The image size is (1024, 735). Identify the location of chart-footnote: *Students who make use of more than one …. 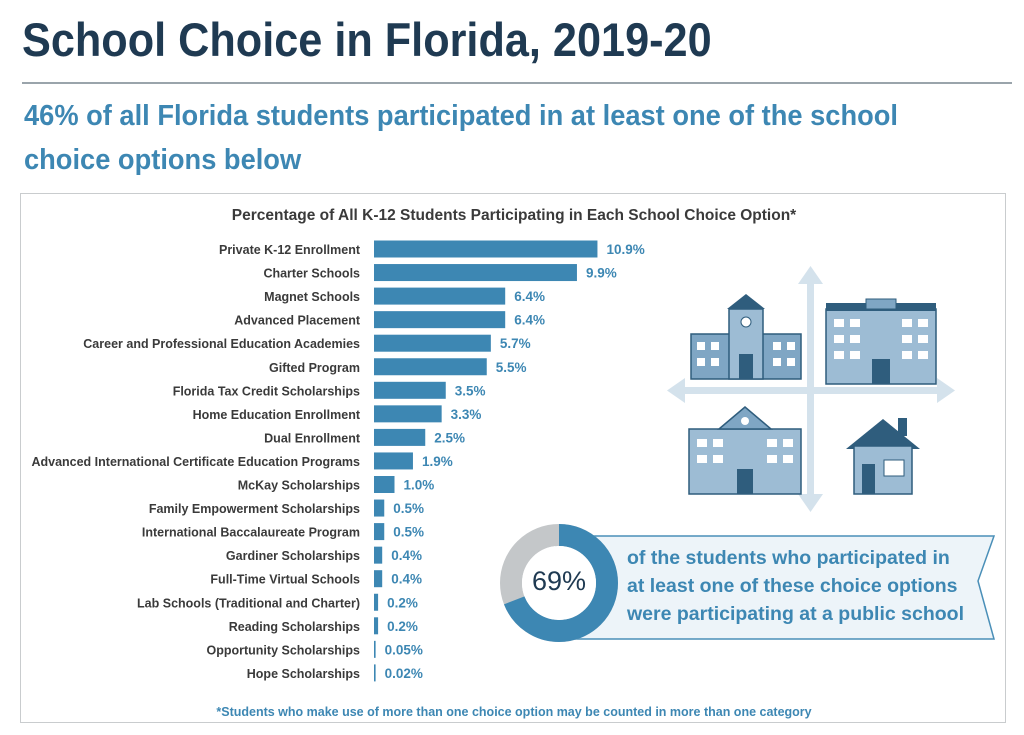
(514, 712).